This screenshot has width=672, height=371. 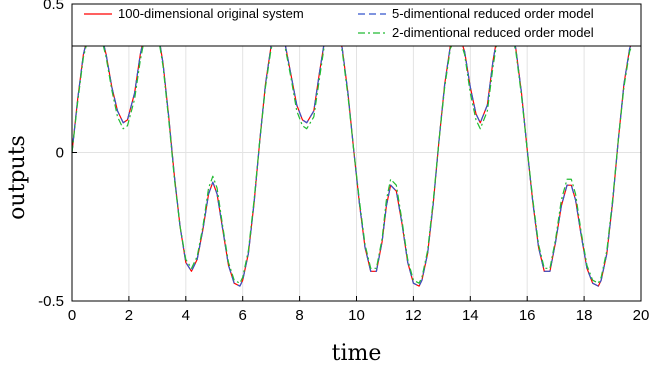 I want to click on y-tick-label: 0, so click(x=60, y=153).